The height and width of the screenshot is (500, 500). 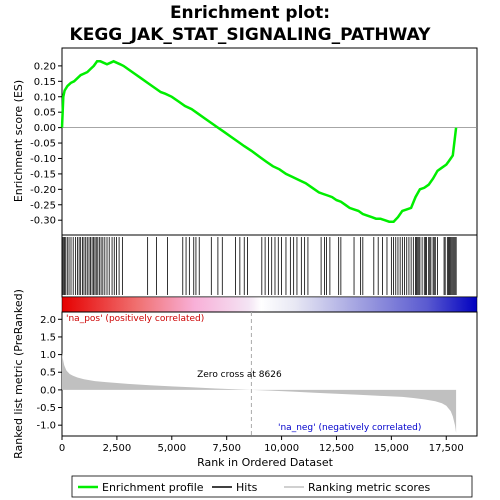 I want to click on metric-x-tick-label: 0, so click(x=62, y=448).